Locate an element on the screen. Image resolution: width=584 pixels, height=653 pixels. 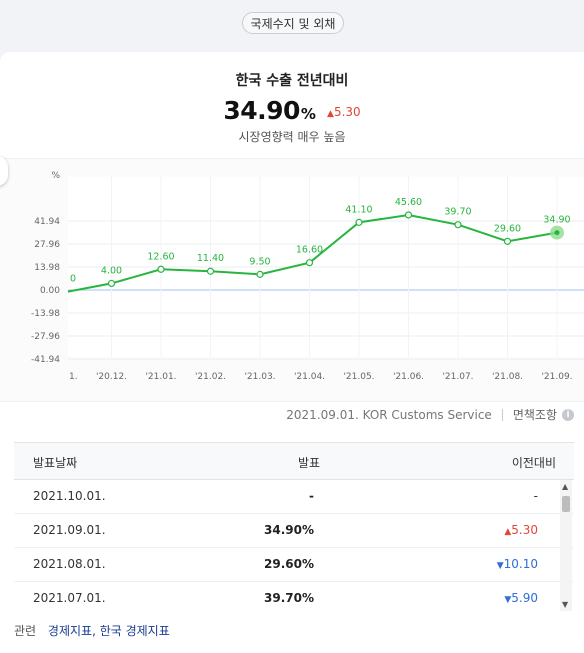
indicator-value: 34.90 is located at coordinates (261, 110).